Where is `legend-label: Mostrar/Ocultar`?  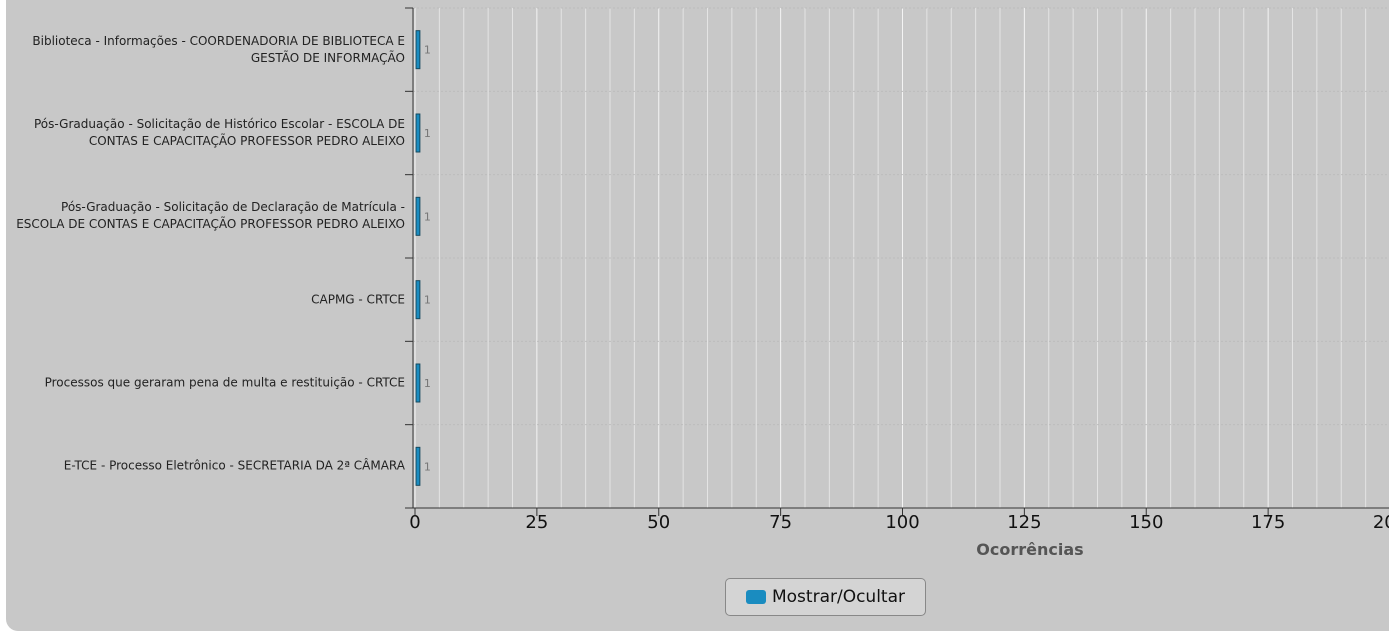
legend-label: Mostrar/Ocultar is located at coordinates (838, 597).